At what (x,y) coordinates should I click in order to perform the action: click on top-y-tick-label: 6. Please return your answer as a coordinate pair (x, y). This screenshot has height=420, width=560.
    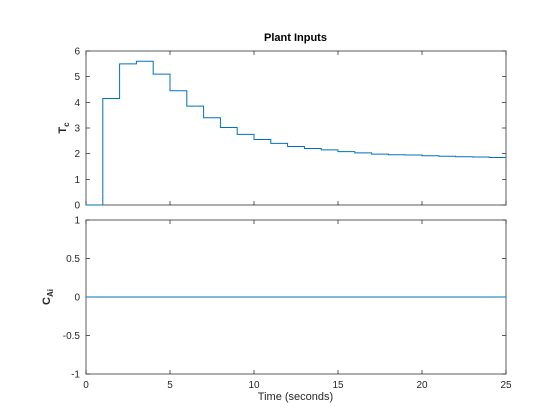
    Looking at the image, I should click on (77, 52).